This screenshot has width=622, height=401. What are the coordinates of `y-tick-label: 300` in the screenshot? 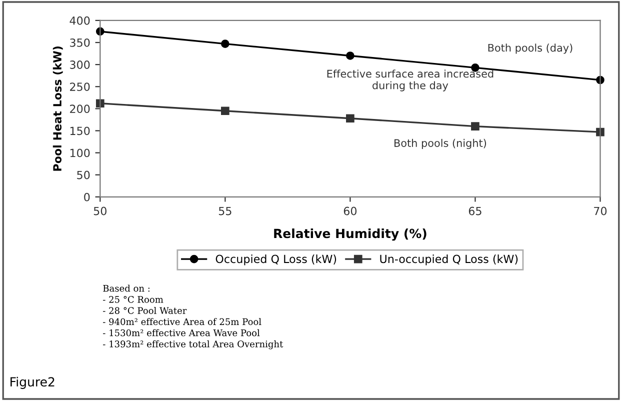 It's located at (80, 64).